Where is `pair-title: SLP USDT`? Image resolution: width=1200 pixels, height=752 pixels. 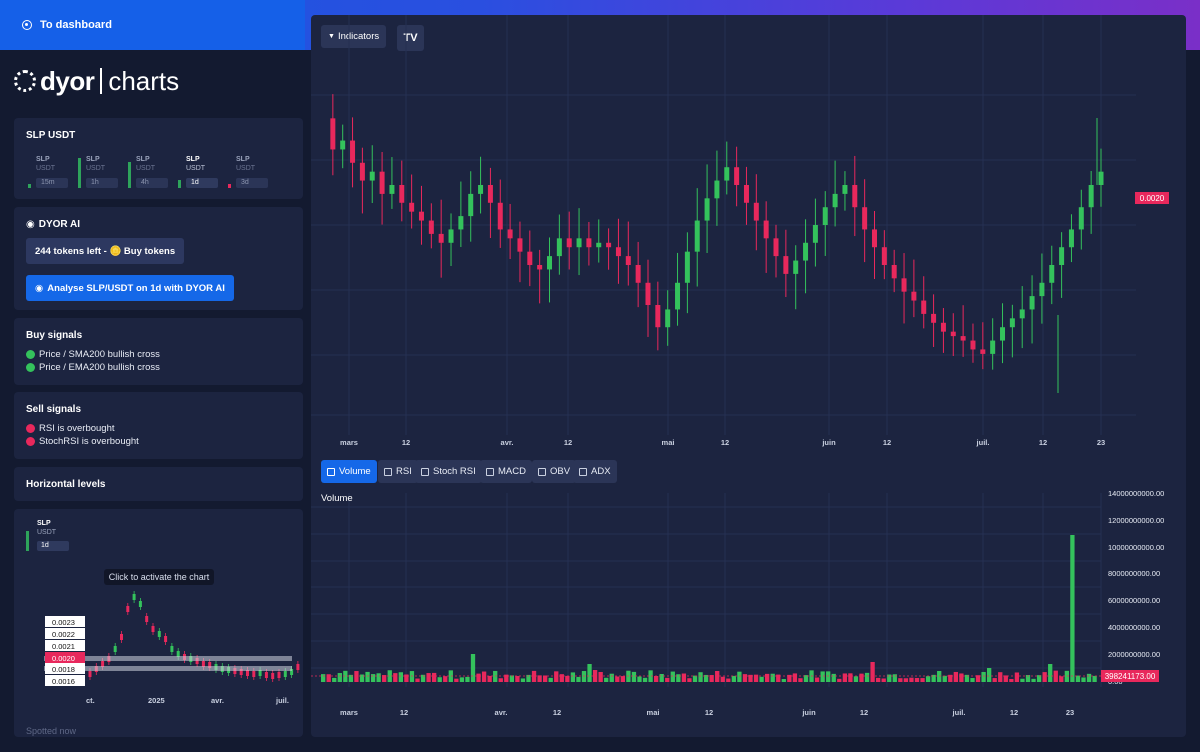 pair-title: SLP USDT is located at coordinates (51, 135).